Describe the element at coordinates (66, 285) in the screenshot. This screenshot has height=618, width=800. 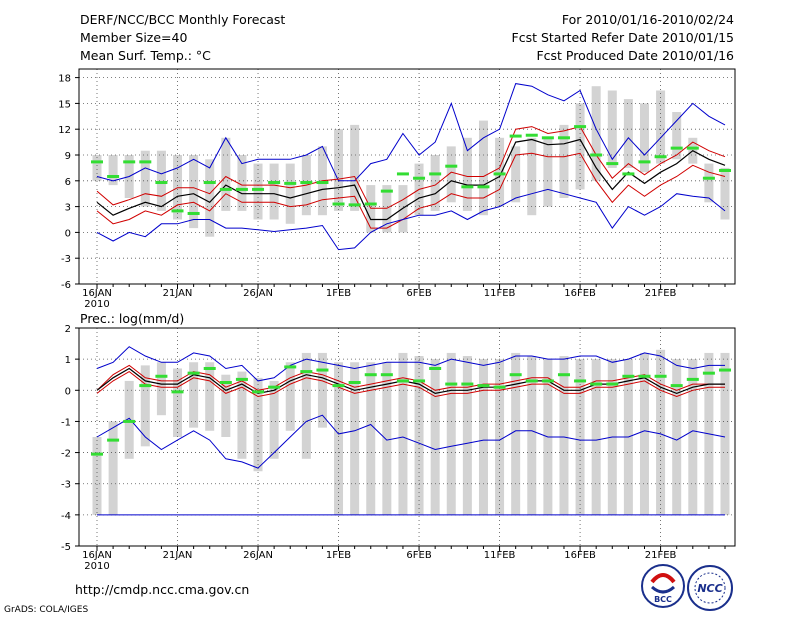
I see `y-tick-label: -6` at that location.